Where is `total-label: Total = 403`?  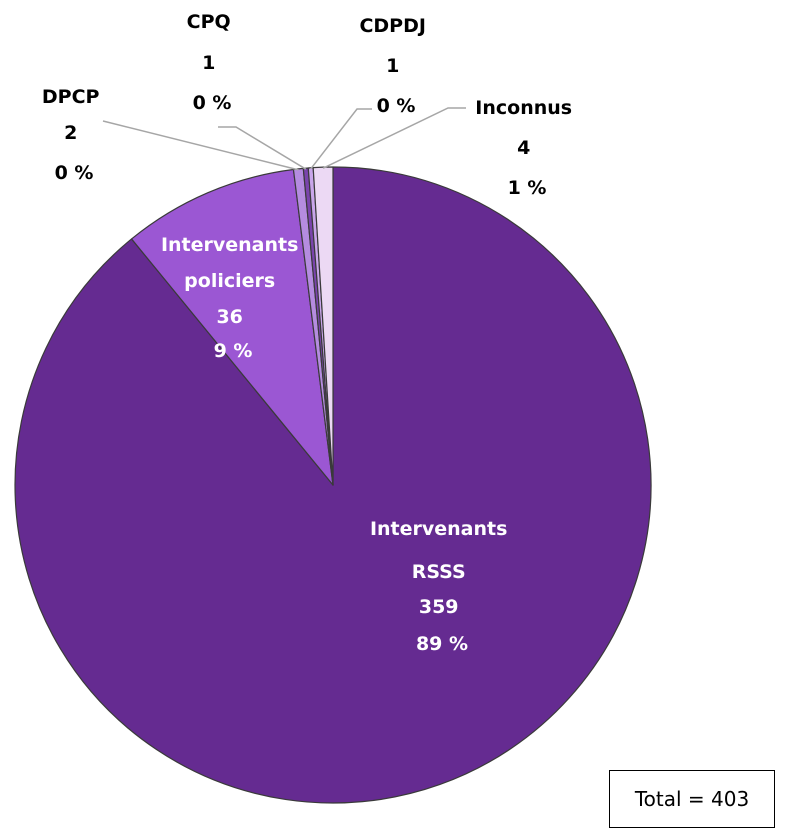 total-label: Total = 403 is located at coordinates (692, 799).